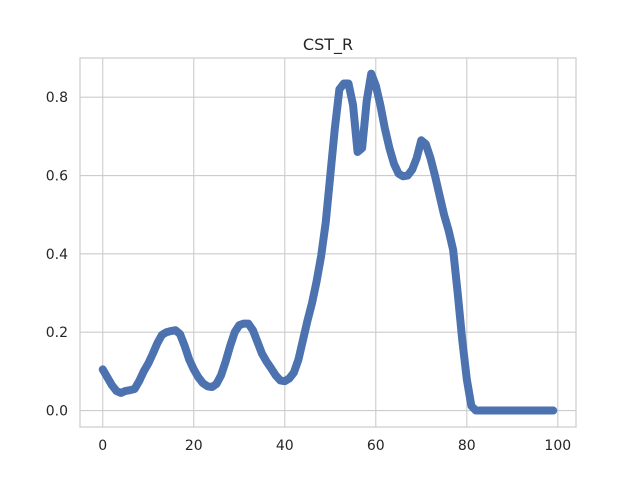  I want to click on x-tick-label: 100, so click(557, 446).